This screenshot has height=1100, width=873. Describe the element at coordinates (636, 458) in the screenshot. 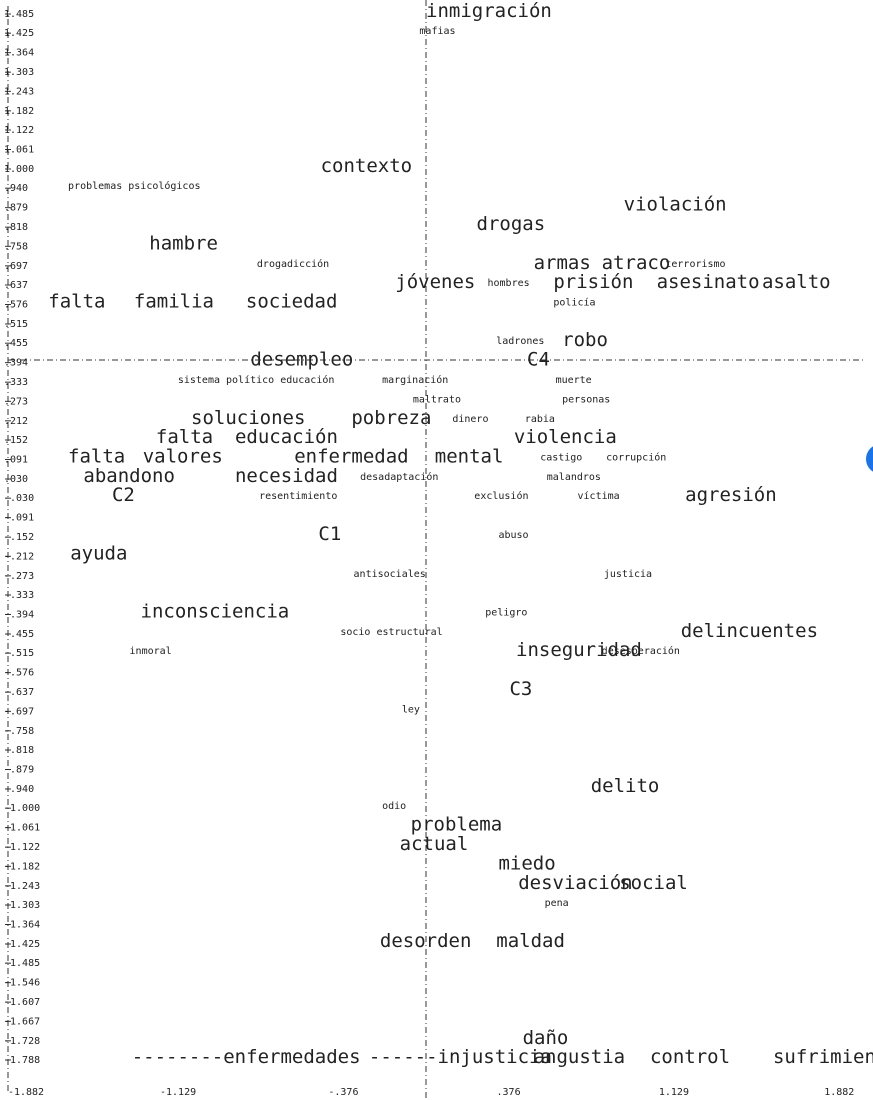

I see `word-point: corrupción` at that location.